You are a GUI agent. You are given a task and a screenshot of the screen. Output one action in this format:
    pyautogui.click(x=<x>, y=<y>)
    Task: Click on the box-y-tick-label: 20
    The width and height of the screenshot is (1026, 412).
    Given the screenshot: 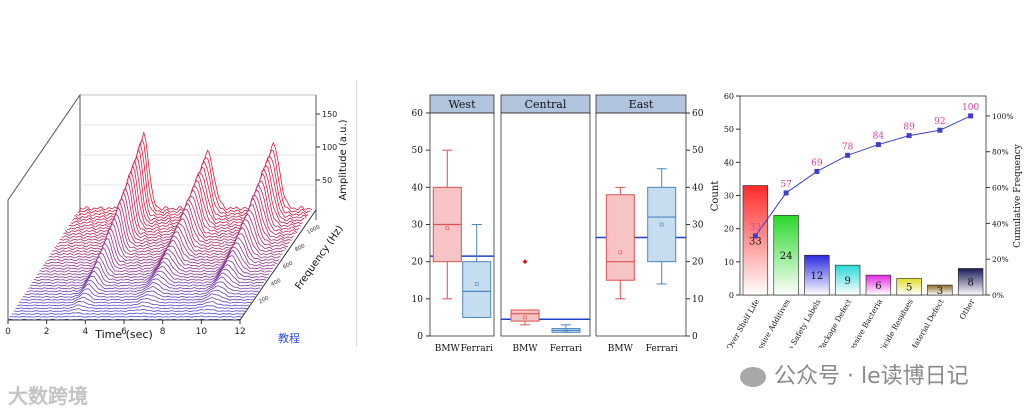 What is the action you would take?
    pyautogui.click(x=418, y=263)
    